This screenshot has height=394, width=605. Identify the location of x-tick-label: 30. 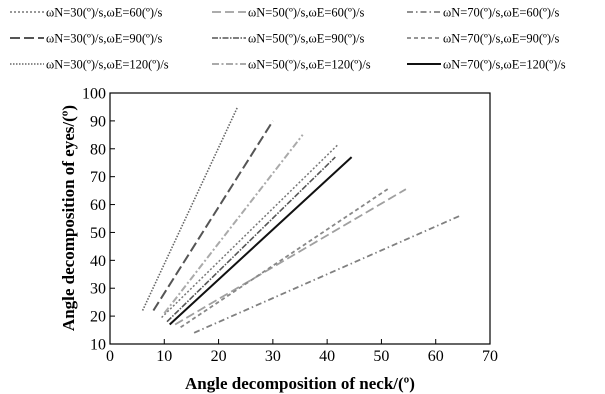
(273, 356).